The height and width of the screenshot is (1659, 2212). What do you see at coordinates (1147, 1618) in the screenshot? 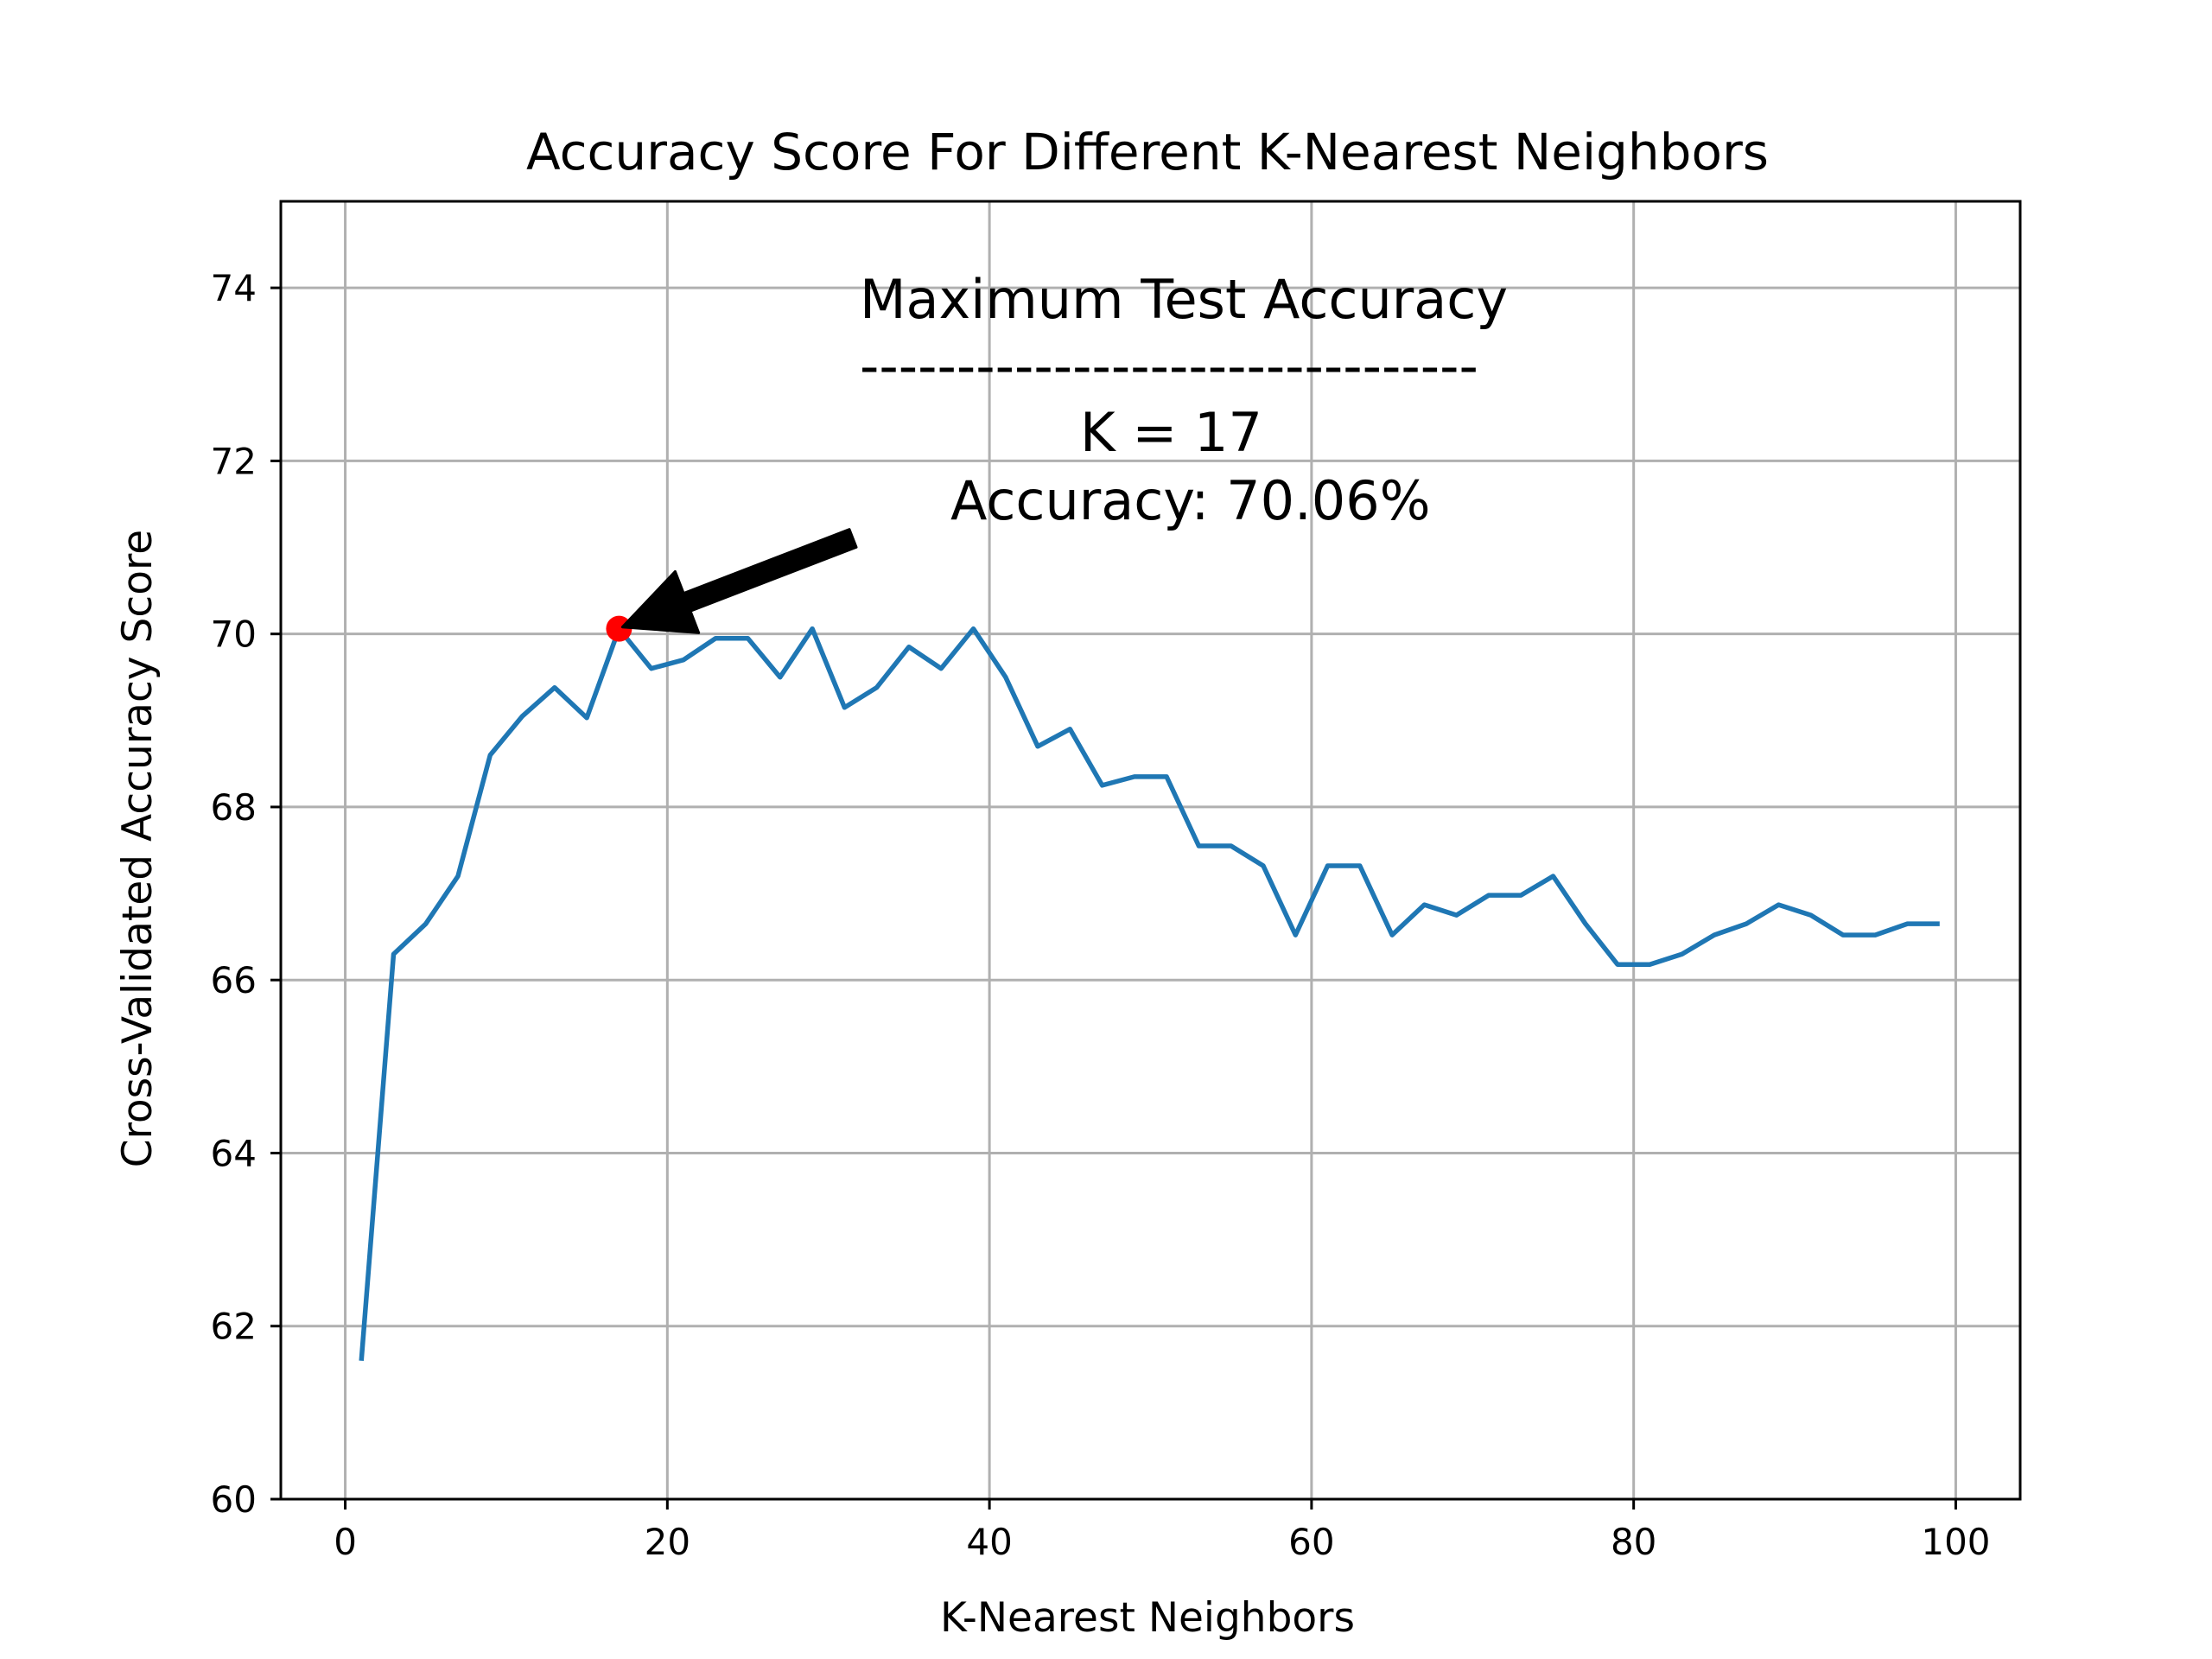
I see `x-axis-label: K-Nearest Neighbors` at bounding box center [1147, 1618].